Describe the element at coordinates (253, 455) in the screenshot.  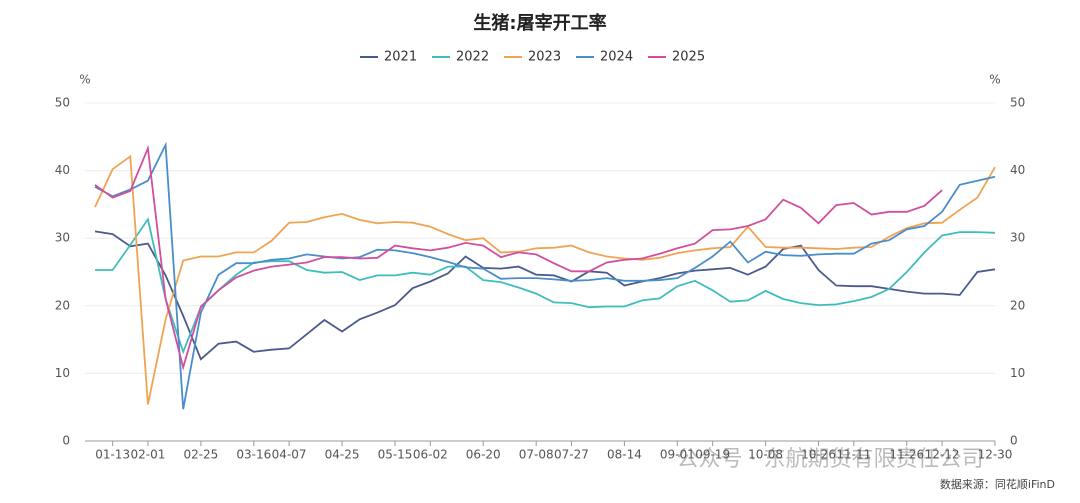
I see `x-tick-label: 03-16` at that location.